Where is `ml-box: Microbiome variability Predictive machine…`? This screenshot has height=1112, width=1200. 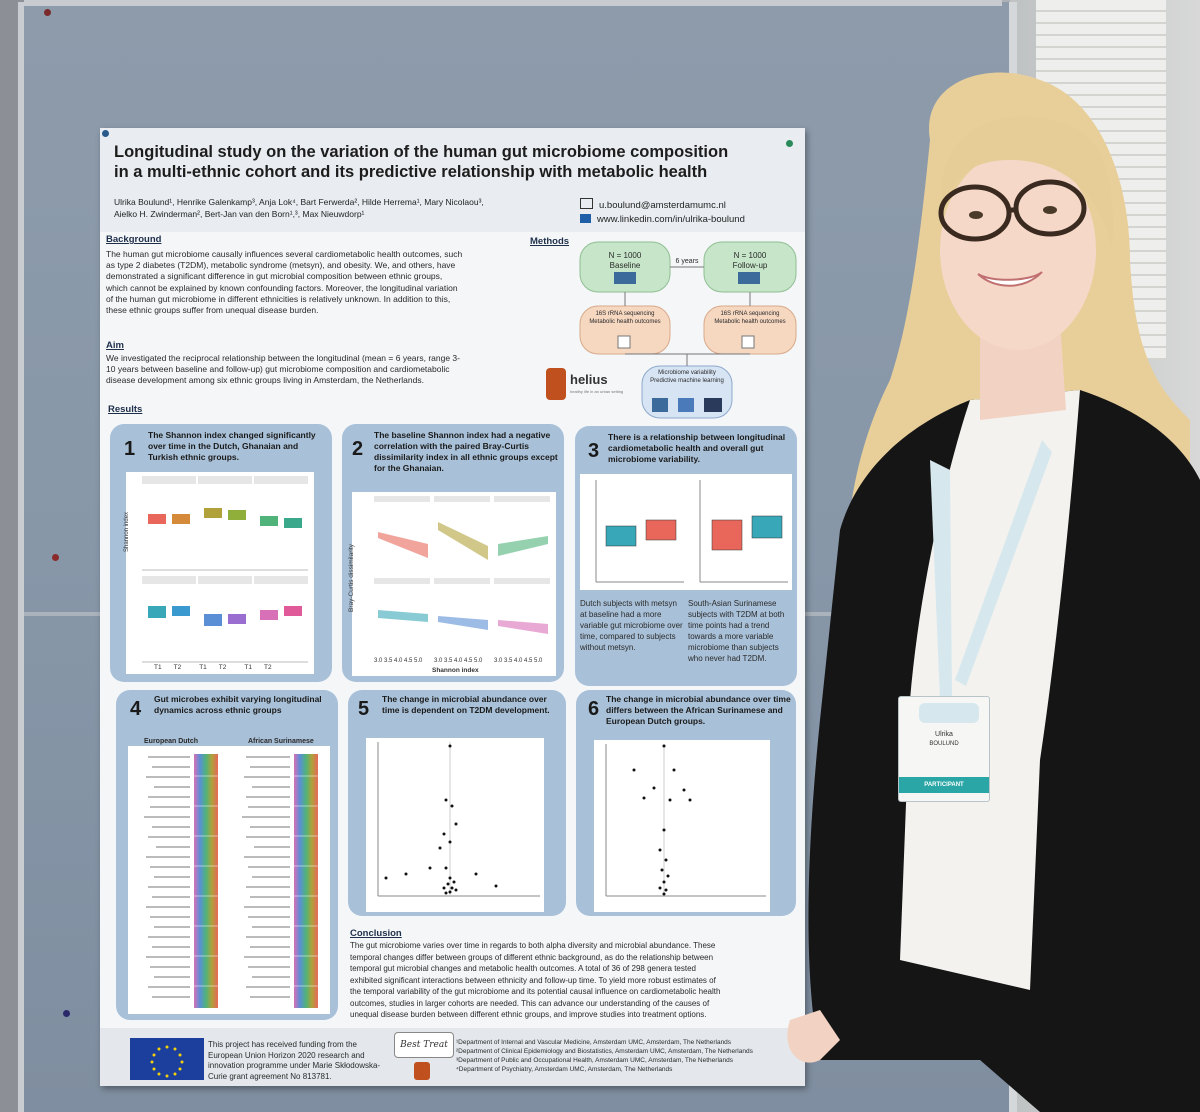 ml-box: Microbiome variability Predictive machine… is located at coordinates (687, 377).